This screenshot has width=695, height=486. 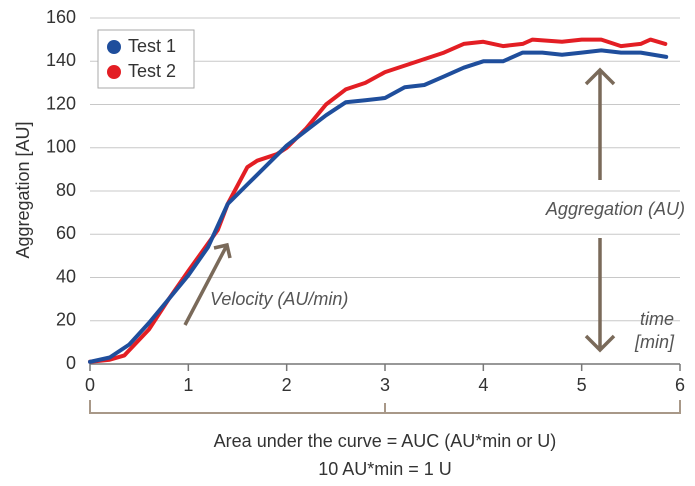 I want to click on auc-bracket, so click(x=385, y=407).